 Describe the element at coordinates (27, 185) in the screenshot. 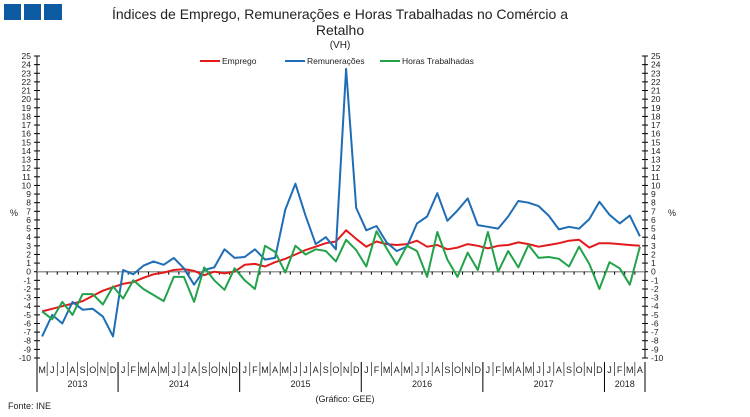

I see `y-tick-label-left: 10` at that location.